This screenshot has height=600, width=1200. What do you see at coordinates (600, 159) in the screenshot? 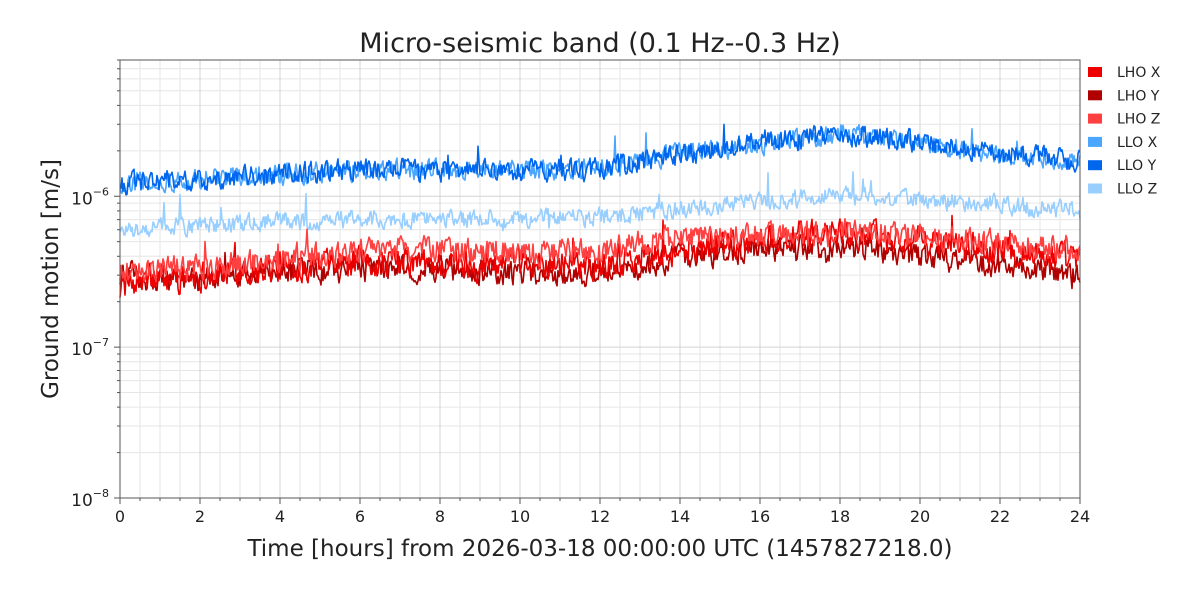
I see `series-line-llo-y` at bounding box center [600, 159].